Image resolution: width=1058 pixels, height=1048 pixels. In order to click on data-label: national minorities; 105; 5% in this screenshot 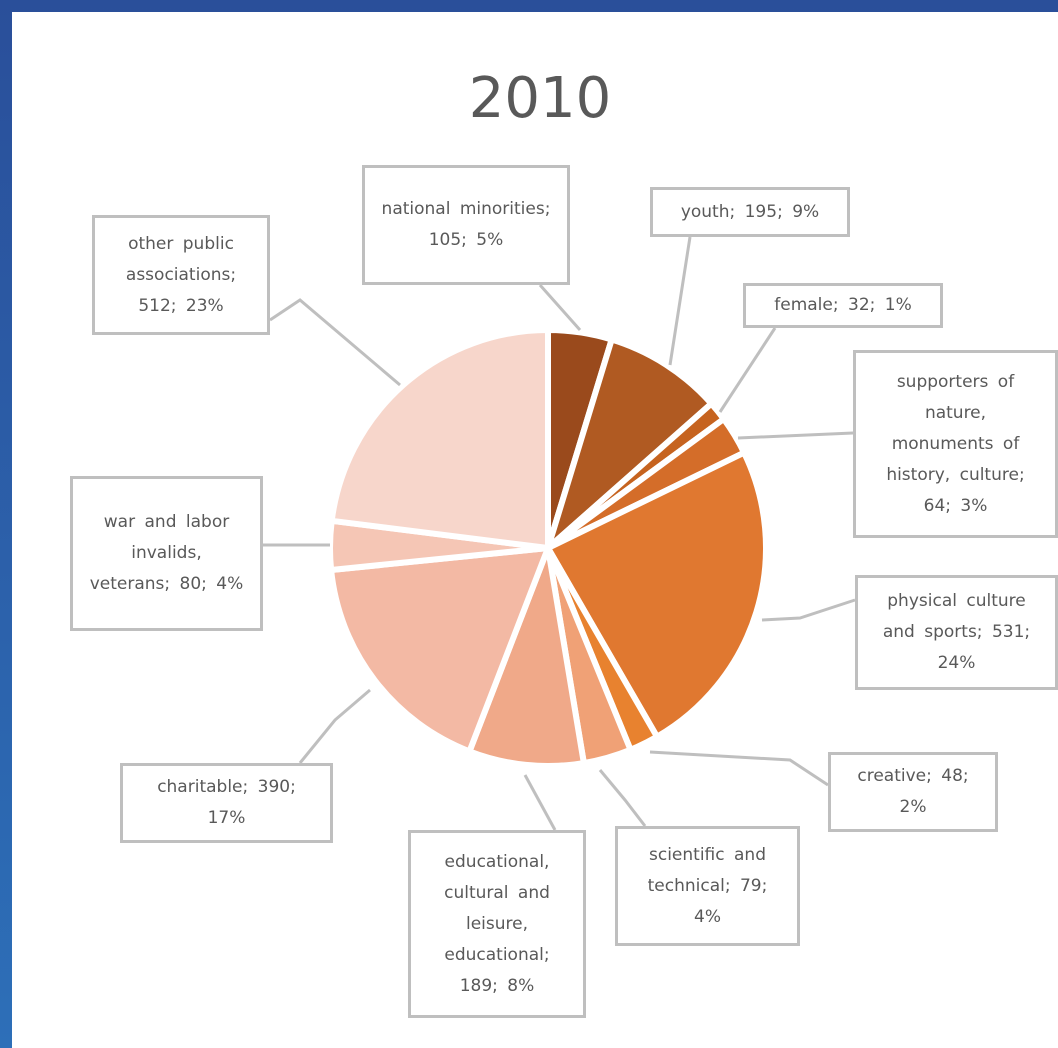, I will do `click(466, 225)`.